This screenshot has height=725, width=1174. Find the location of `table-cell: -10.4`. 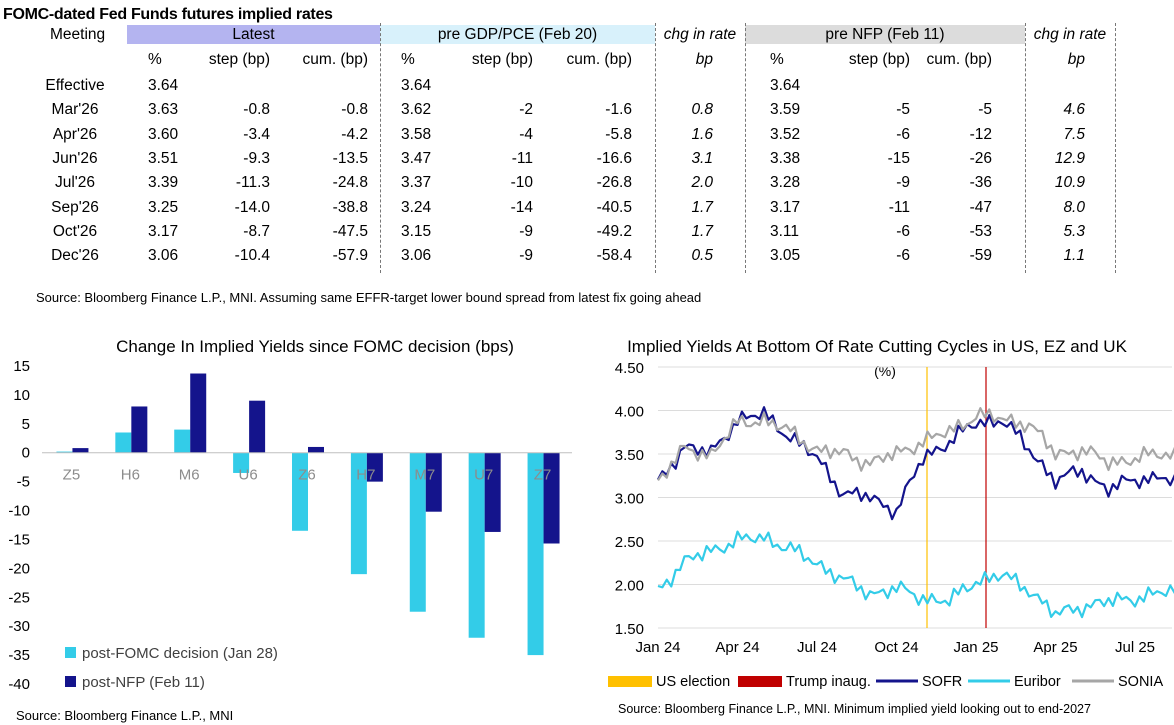

table-cell: -10.4 is located at coordinates (252, 256).